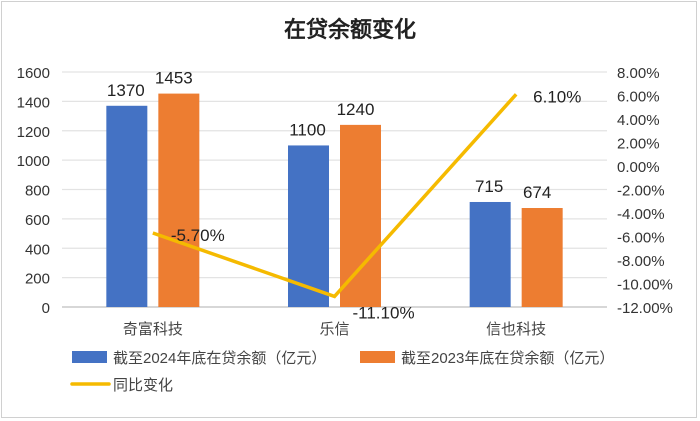  Describe the element at coordinates (334, 329) in the screenshot. I see `x-tick-label: 乐信` at that location.